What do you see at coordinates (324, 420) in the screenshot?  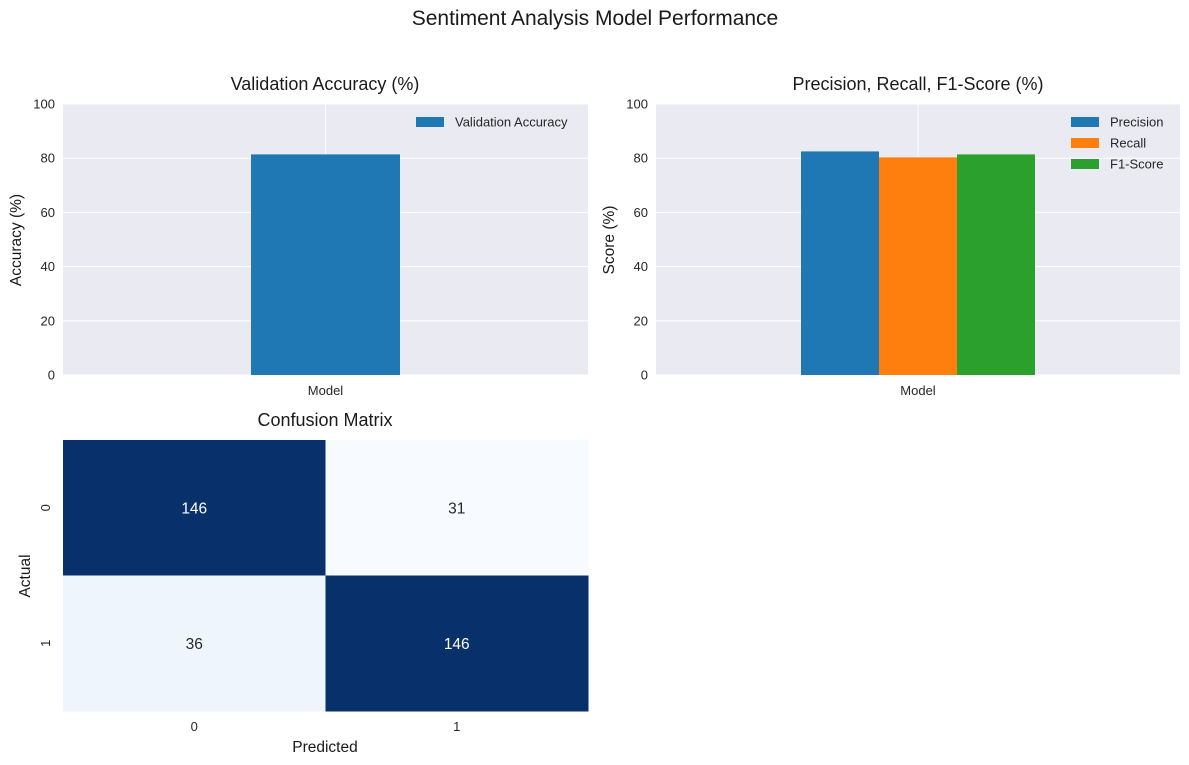 I see `confusion-matrix-title: Confusion Matrix` at bounding box center [324, 420].